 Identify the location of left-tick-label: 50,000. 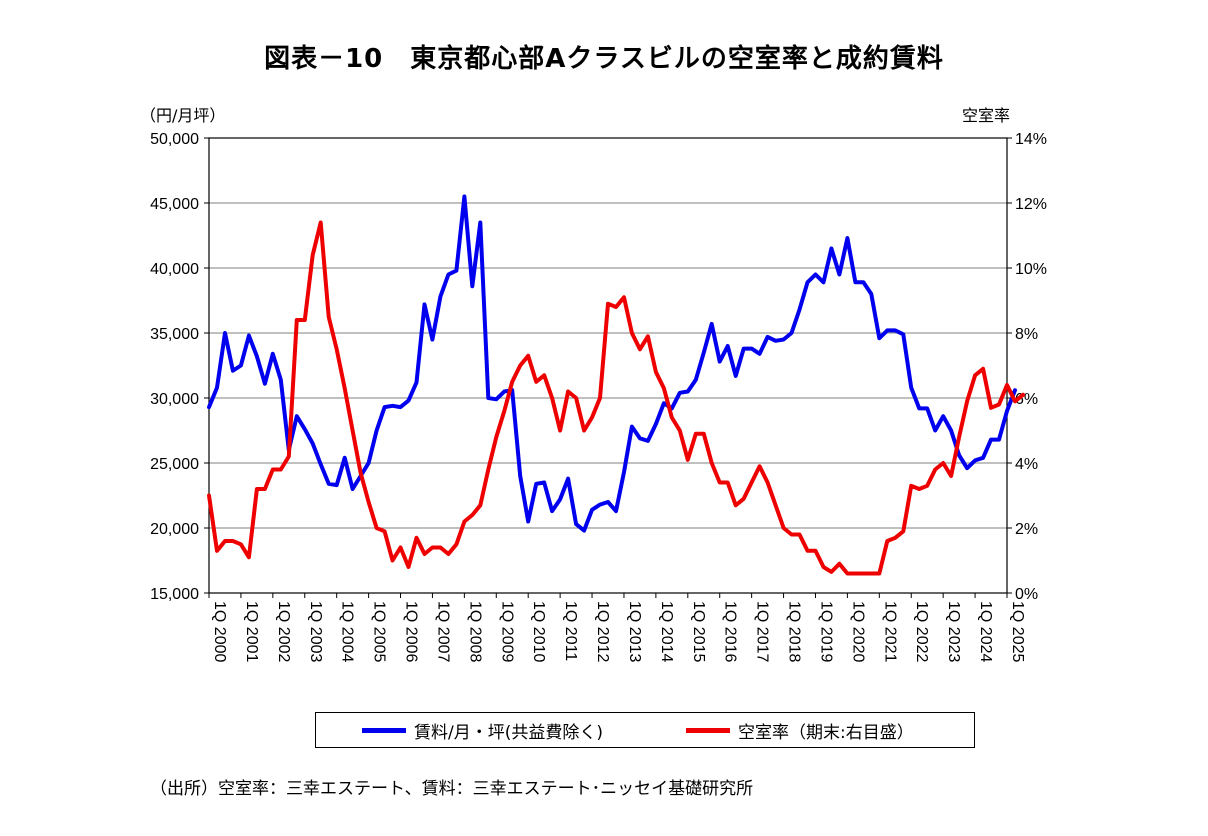
(174, 139).